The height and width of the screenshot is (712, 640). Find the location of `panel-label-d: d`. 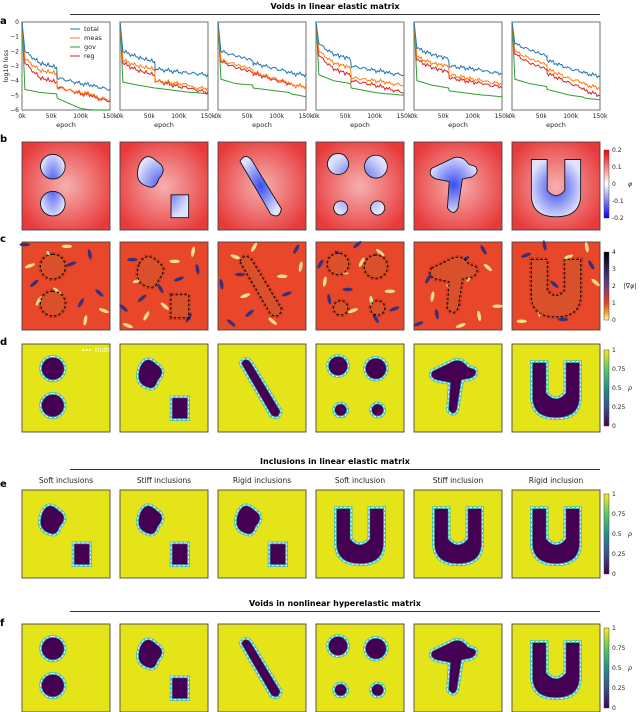

panel-label-d: d is located at coordinates (4, 342).